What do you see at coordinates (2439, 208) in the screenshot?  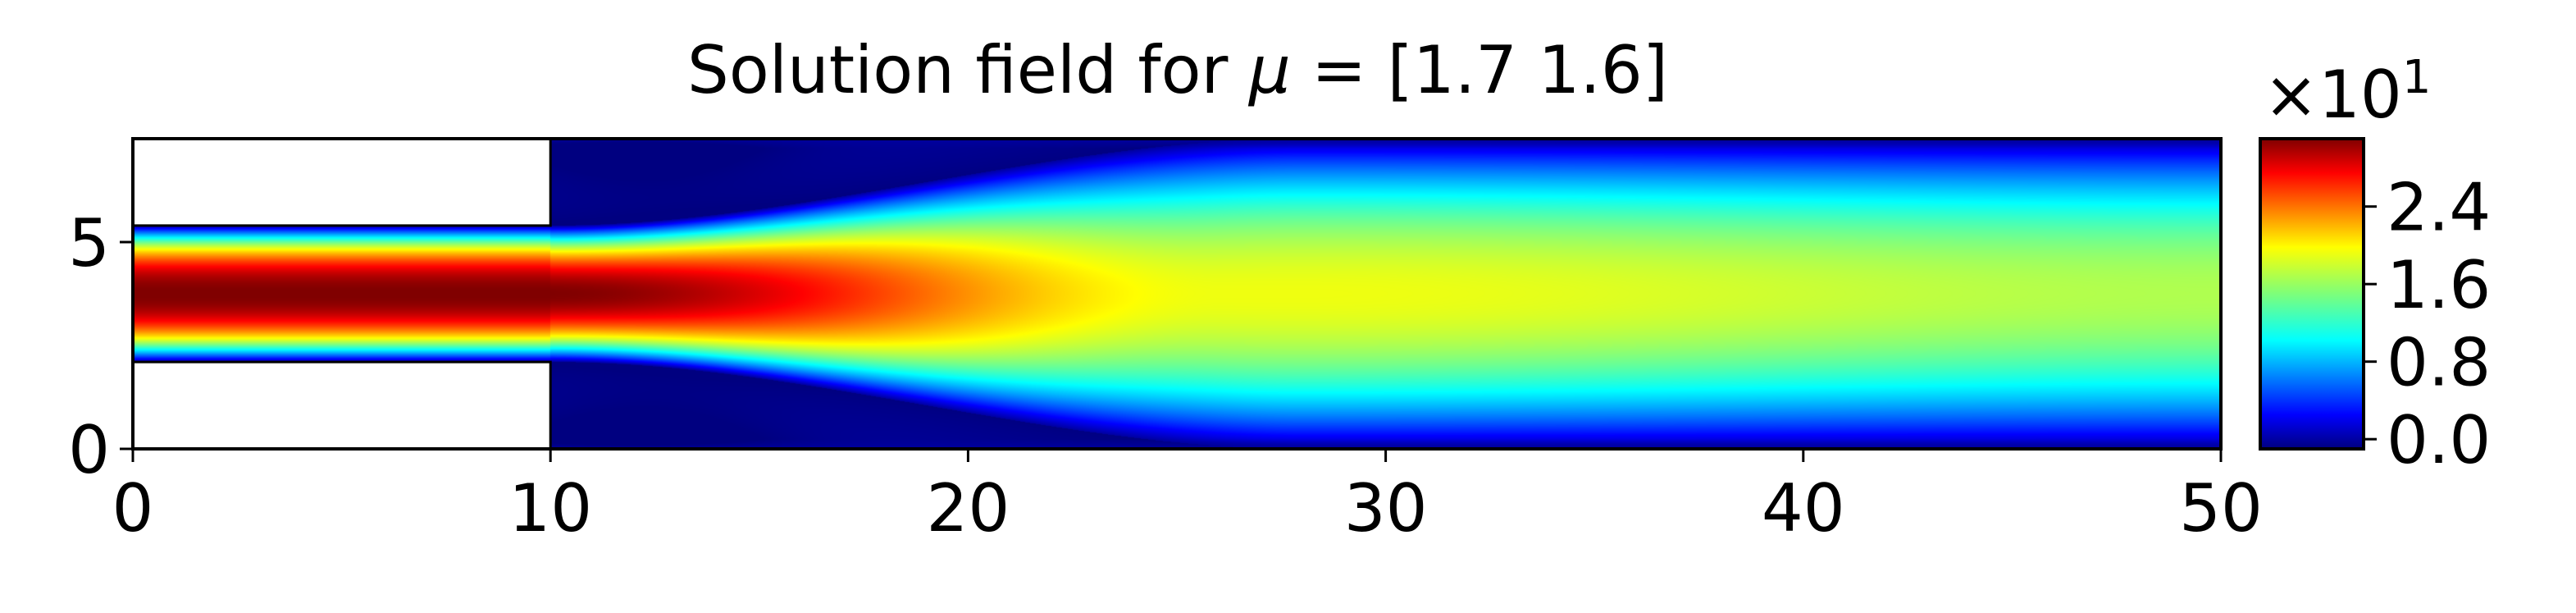 I see `colorbar-tick-label: 2.4` at bounding box center [2439, 208].